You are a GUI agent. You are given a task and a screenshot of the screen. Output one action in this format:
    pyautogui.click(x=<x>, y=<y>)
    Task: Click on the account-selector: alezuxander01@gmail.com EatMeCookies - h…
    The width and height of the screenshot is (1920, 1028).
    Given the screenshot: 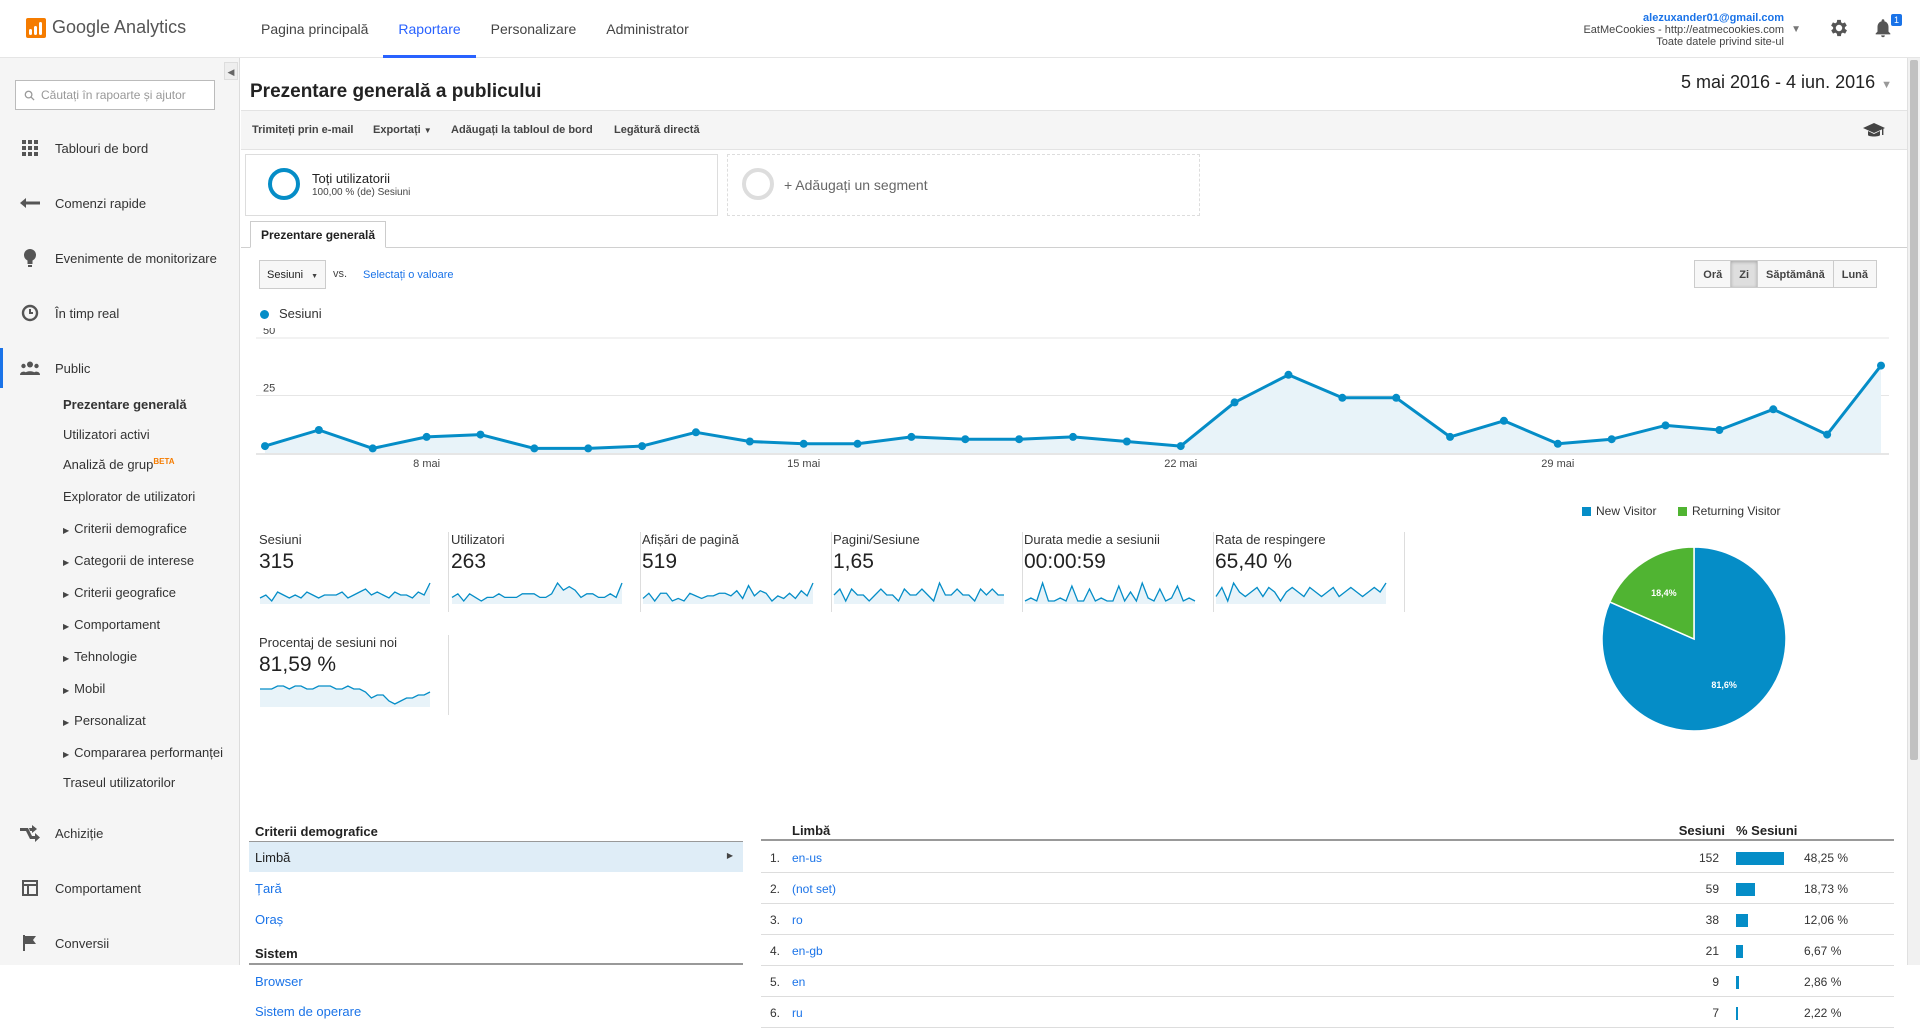 What is the action you would take?
    pyautogui.click(x=1683, y=30)
    